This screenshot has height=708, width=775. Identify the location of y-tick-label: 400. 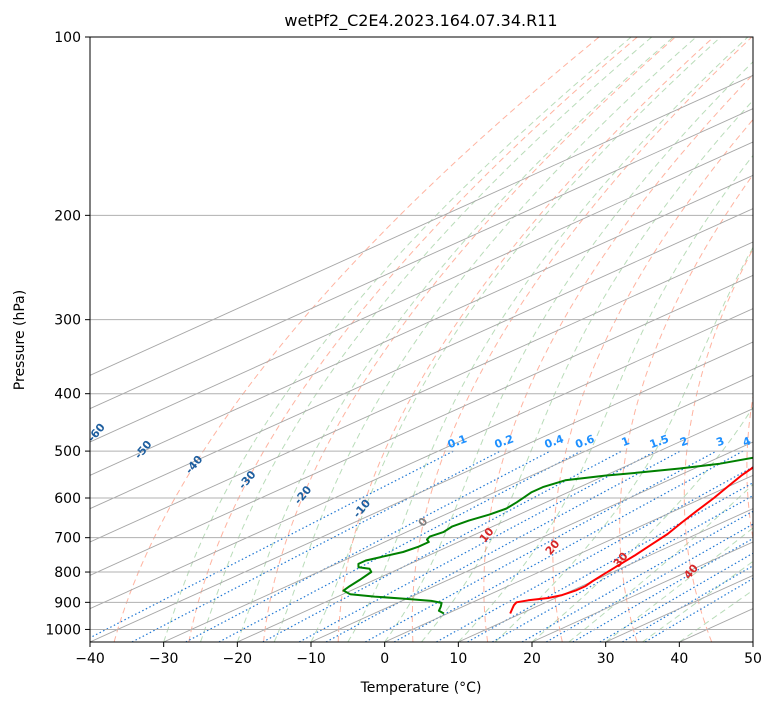
(67, 395).